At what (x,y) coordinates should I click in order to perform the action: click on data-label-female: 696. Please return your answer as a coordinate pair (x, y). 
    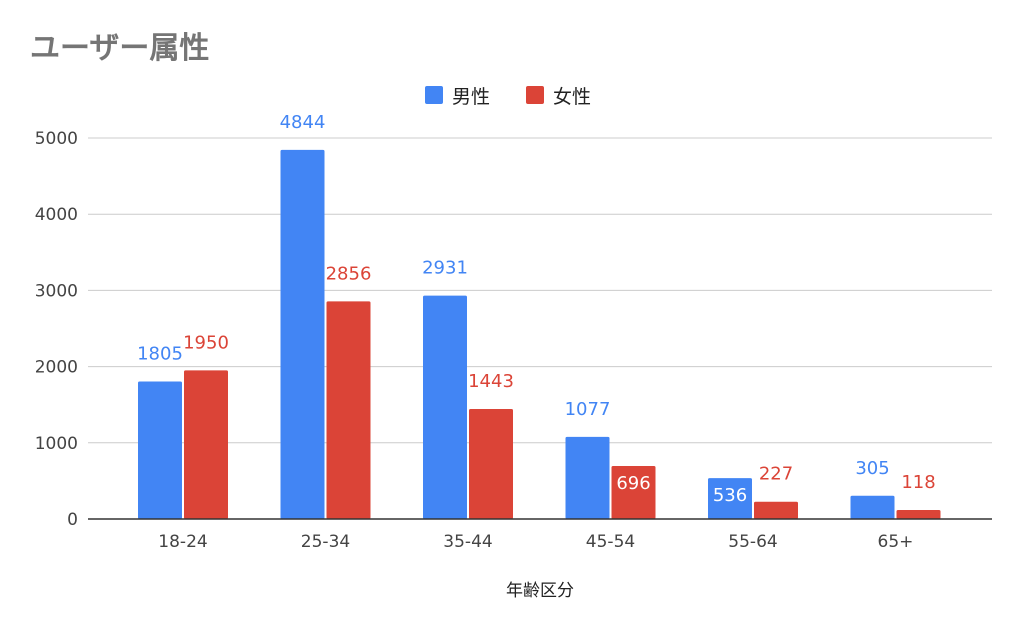
    Looking at the image, I should click on (633, 483).